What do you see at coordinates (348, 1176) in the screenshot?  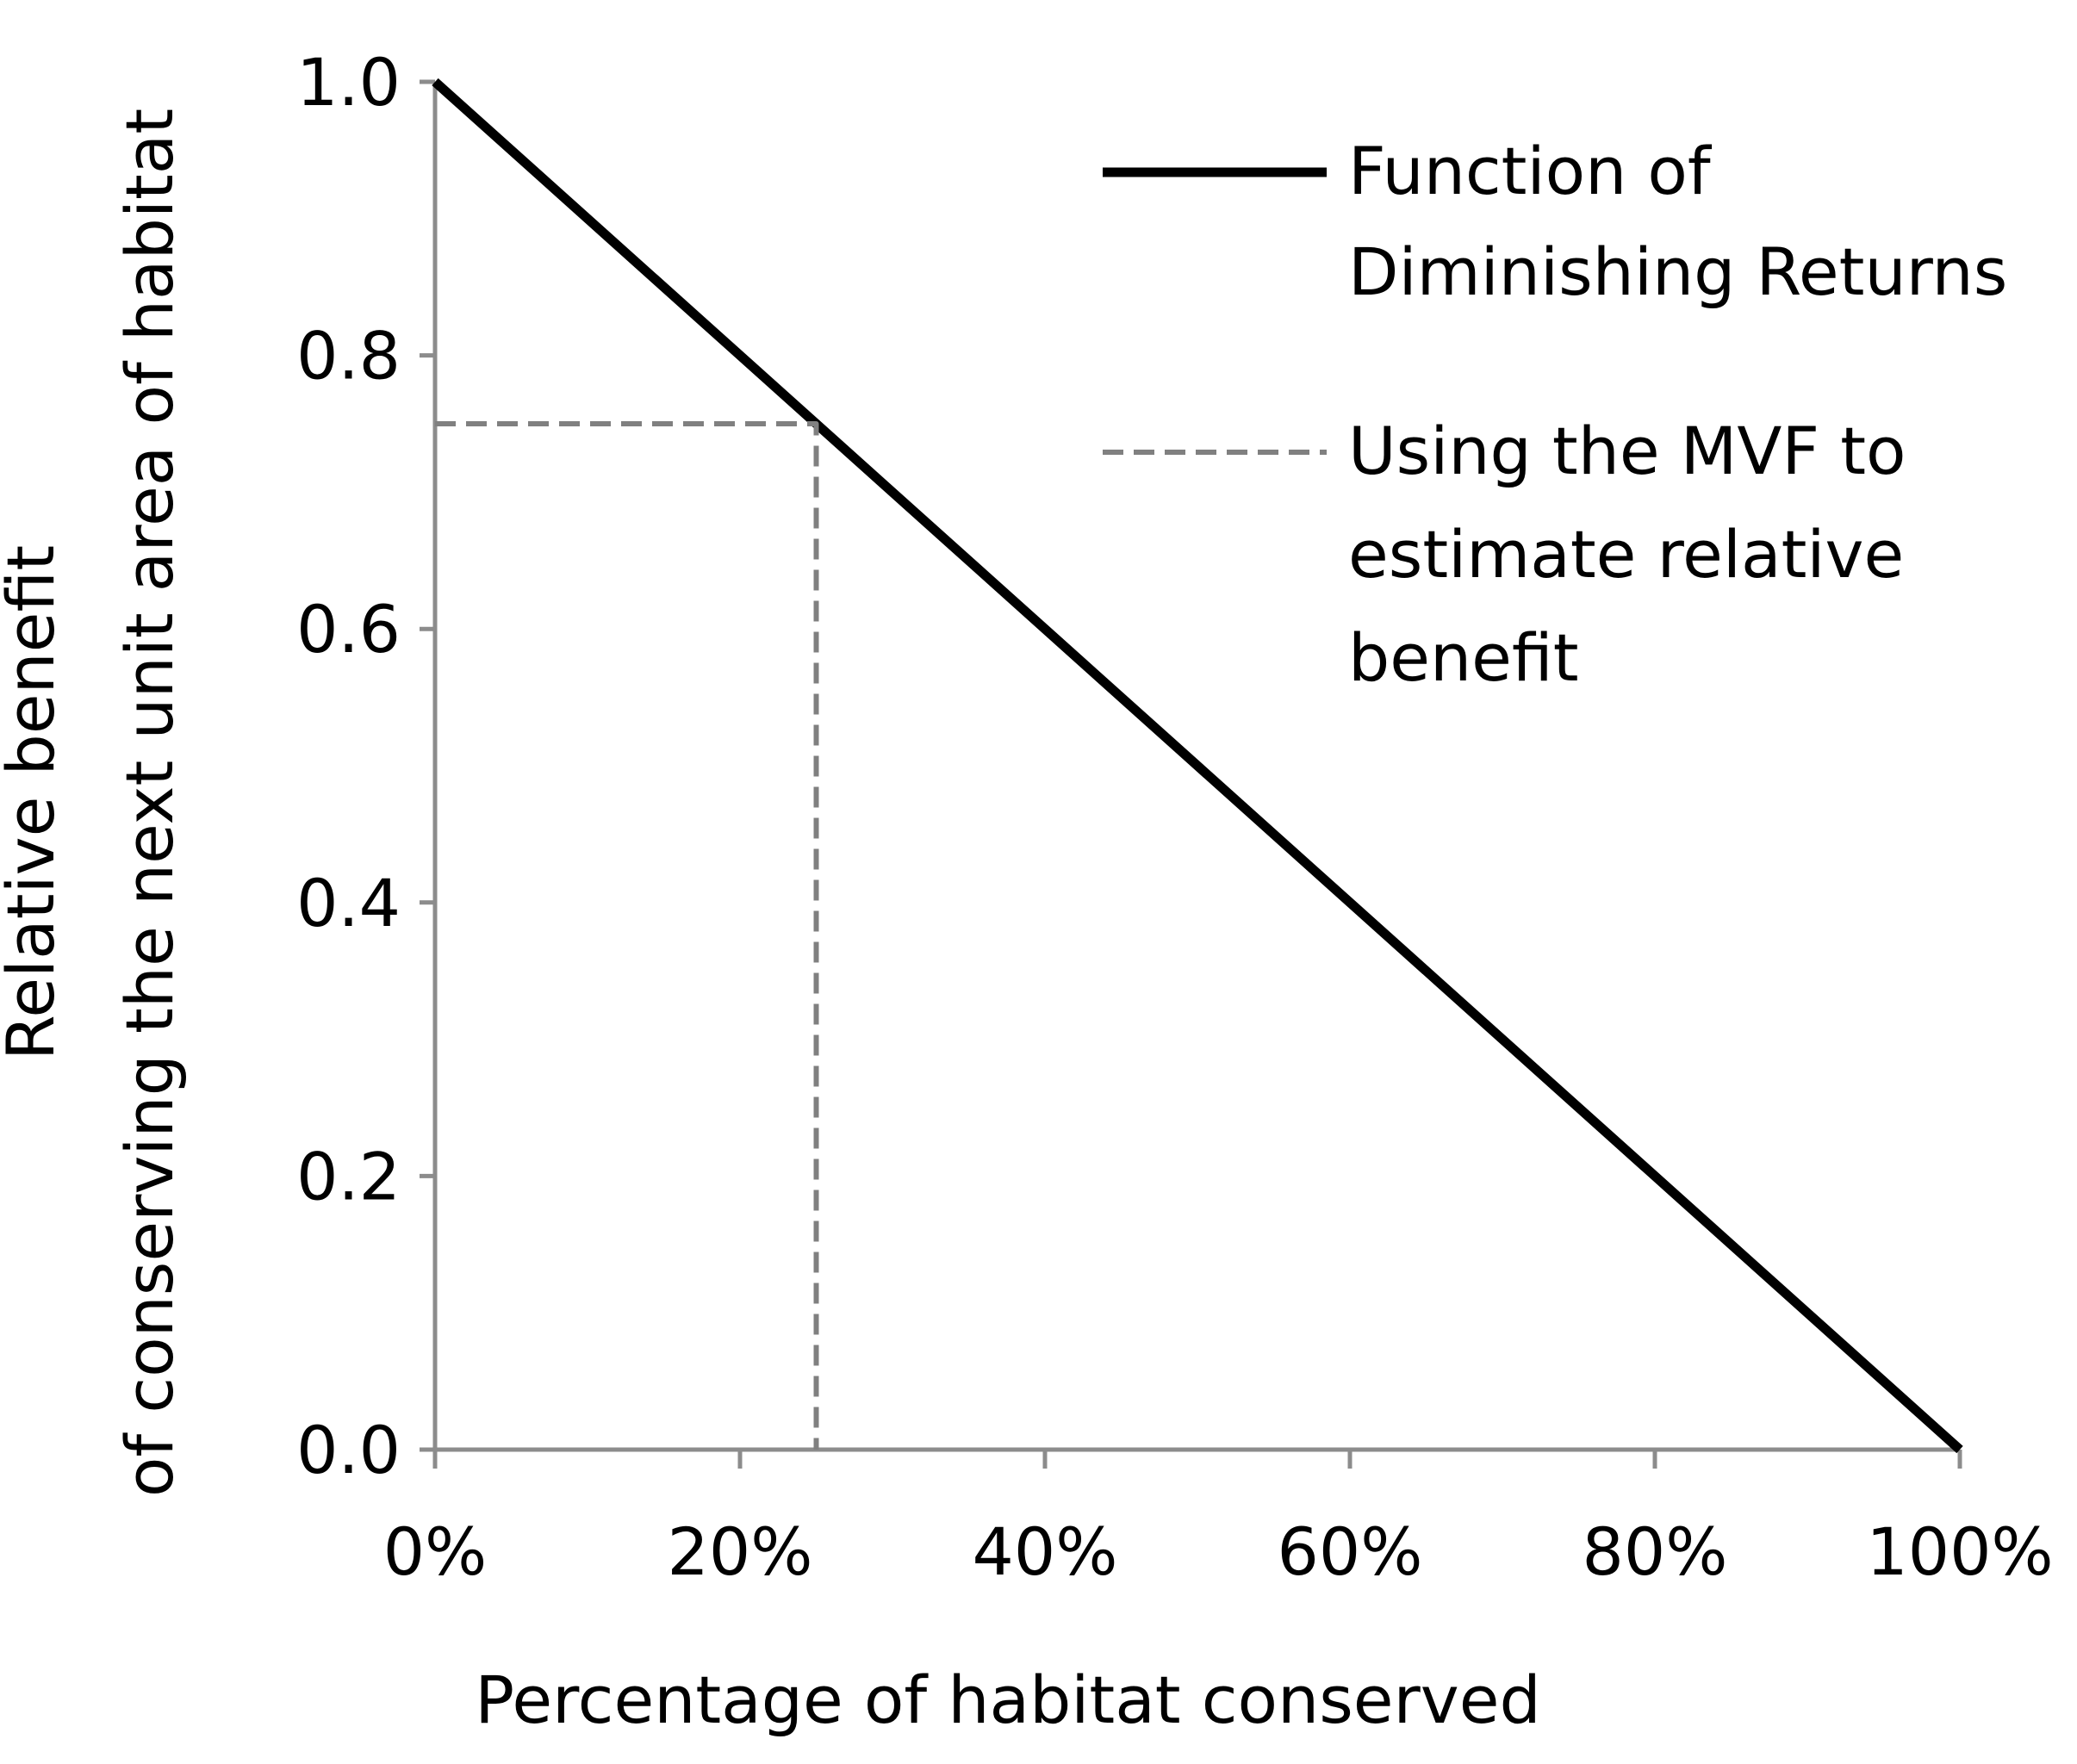 I see `y-tick-label: 0.2` at bounding box center [348, 1176].